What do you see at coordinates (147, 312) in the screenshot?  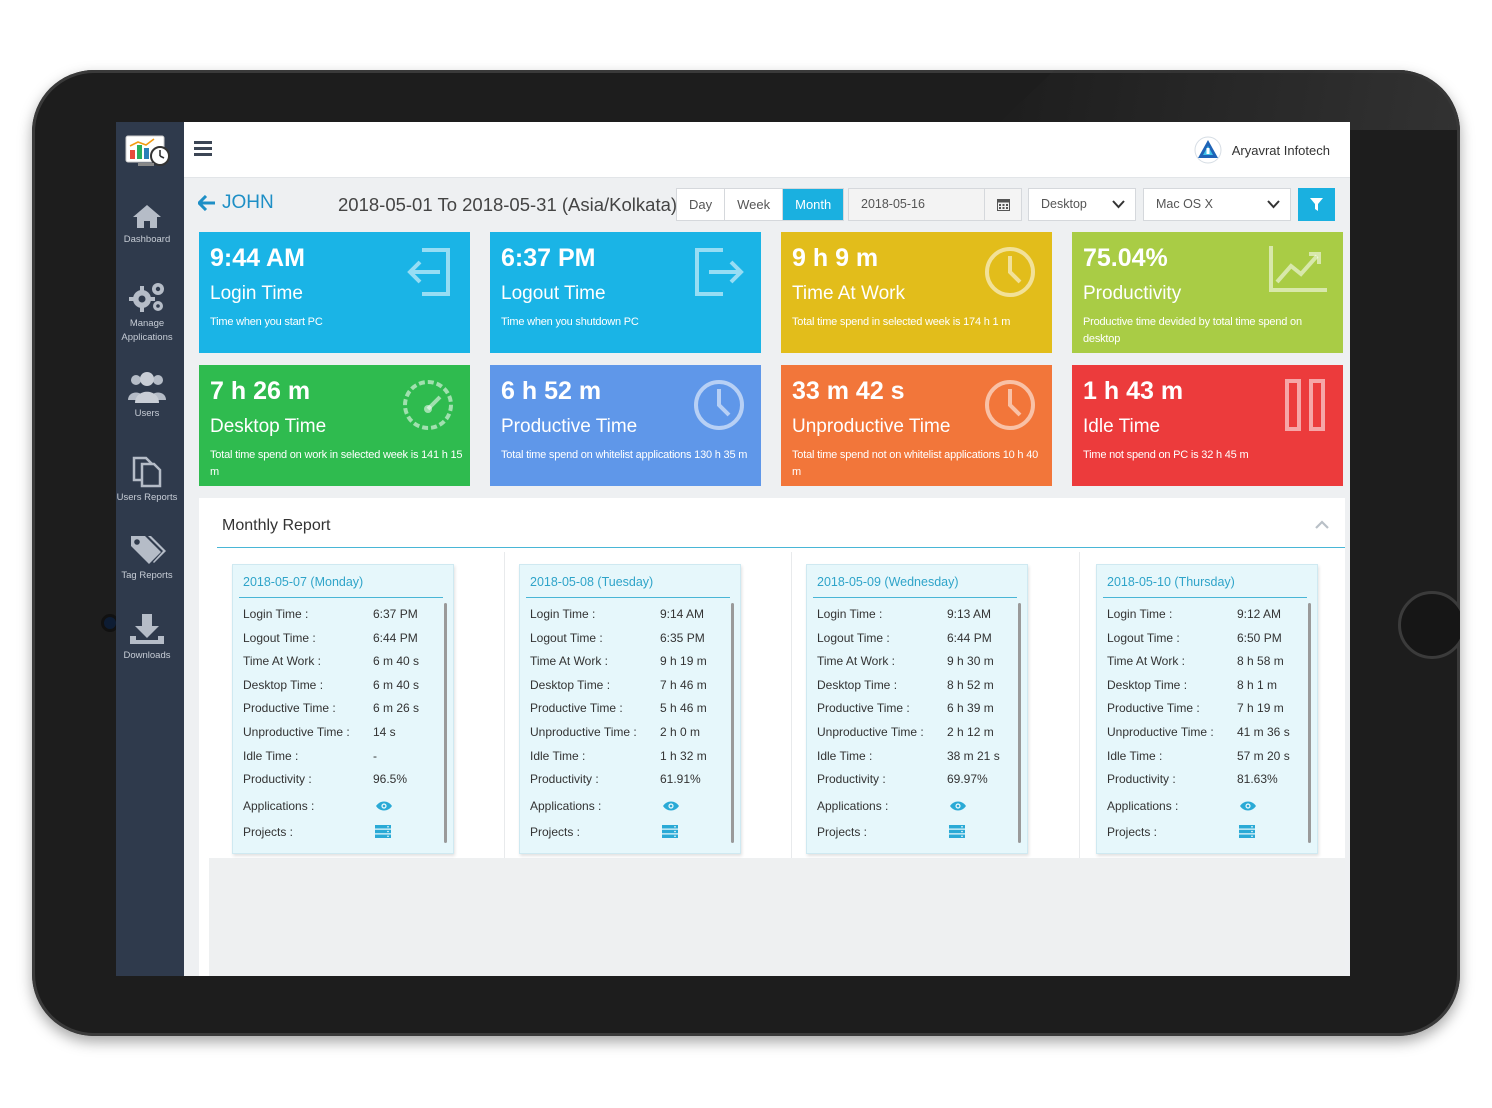 I see `sidebar-item-manage-applications: Manage Applications` at bounding box center [147, 312].